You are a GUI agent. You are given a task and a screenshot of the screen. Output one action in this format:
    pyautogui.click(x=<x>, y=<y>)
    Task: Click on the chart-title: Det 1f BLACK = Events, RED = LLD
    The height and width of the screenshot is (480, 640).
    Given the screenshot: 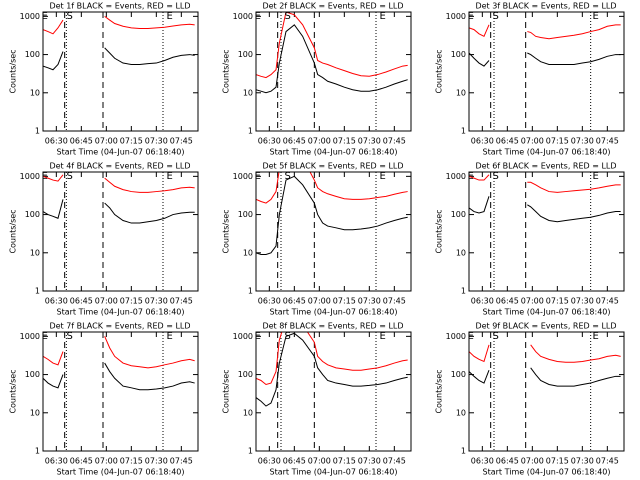 What is the action you would take?
    pyautogui.click(x=119, y=6)
    